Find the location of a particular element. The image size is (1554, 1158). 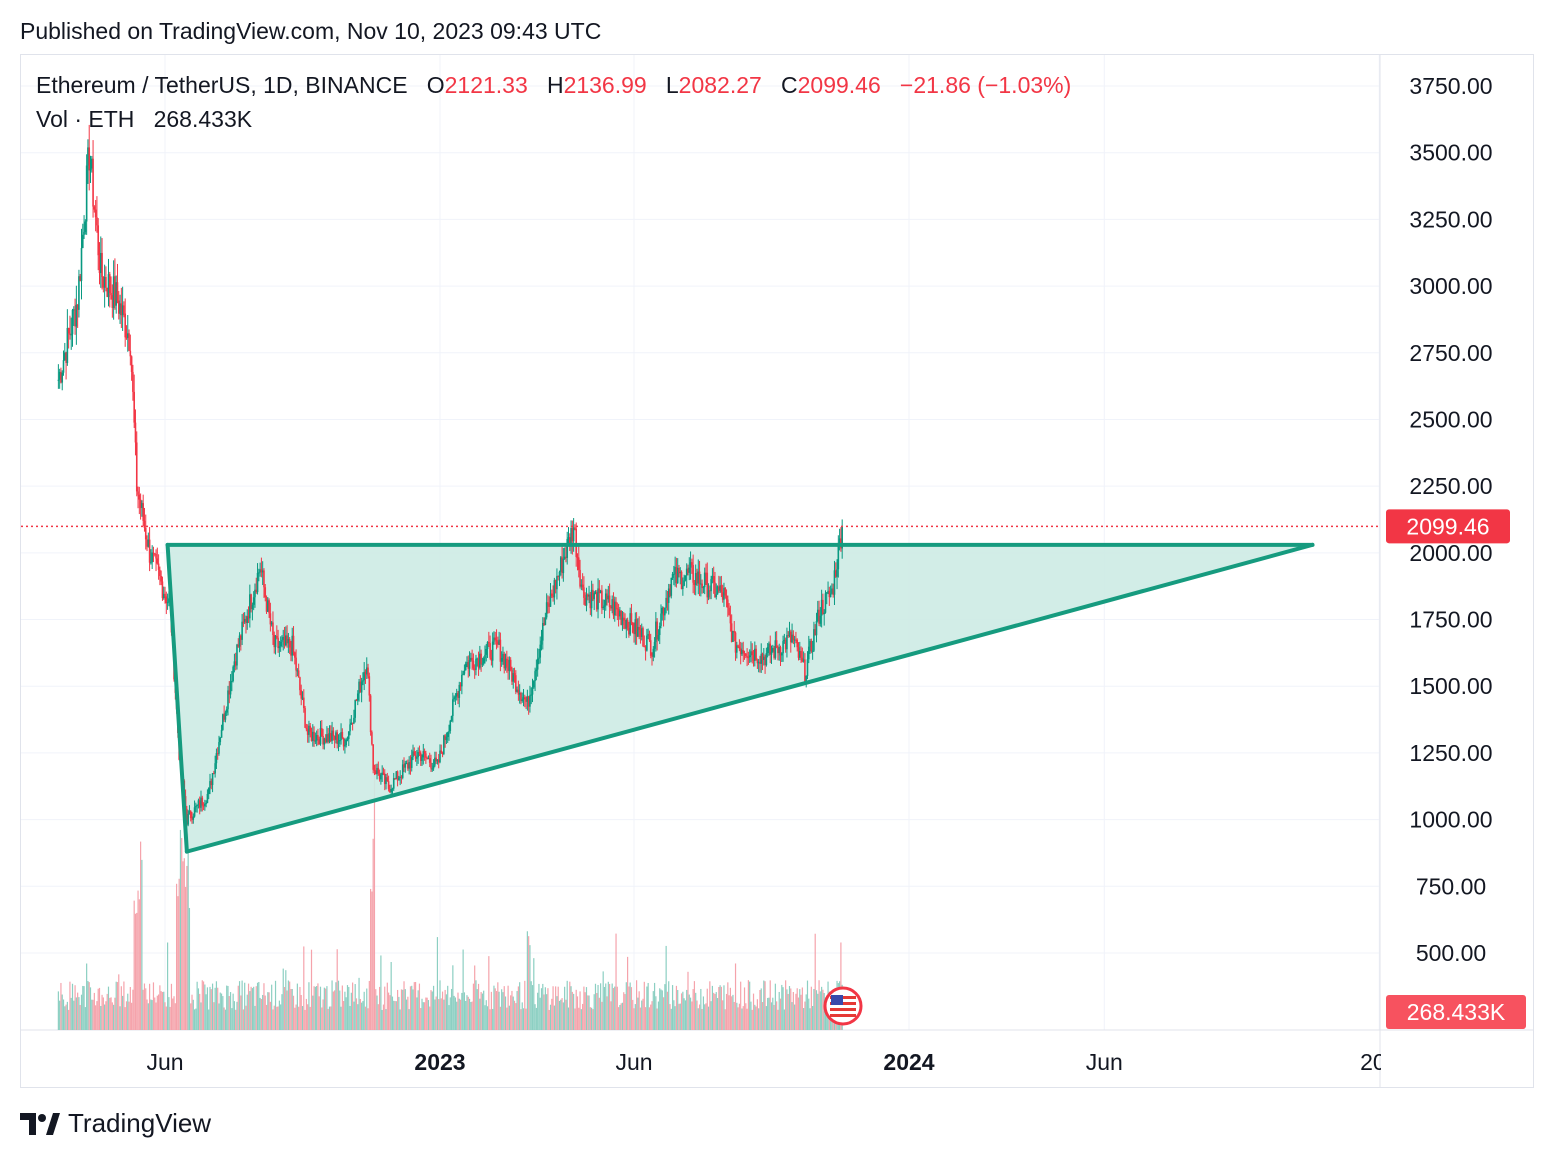

time-tick-label: Jun is located at coordinates (164, 1062).